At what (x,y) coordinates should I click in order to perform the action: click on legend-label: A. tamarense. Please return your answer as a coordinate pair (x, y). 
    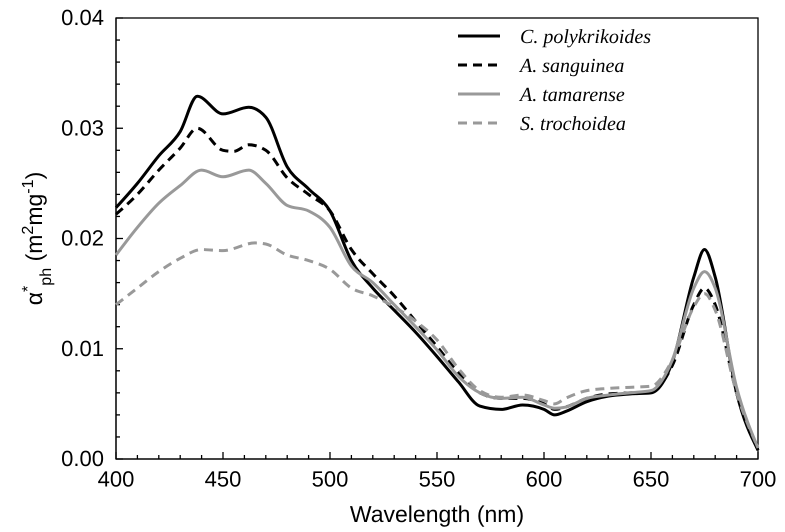
    Looking at the image, I should click on (571, 95).